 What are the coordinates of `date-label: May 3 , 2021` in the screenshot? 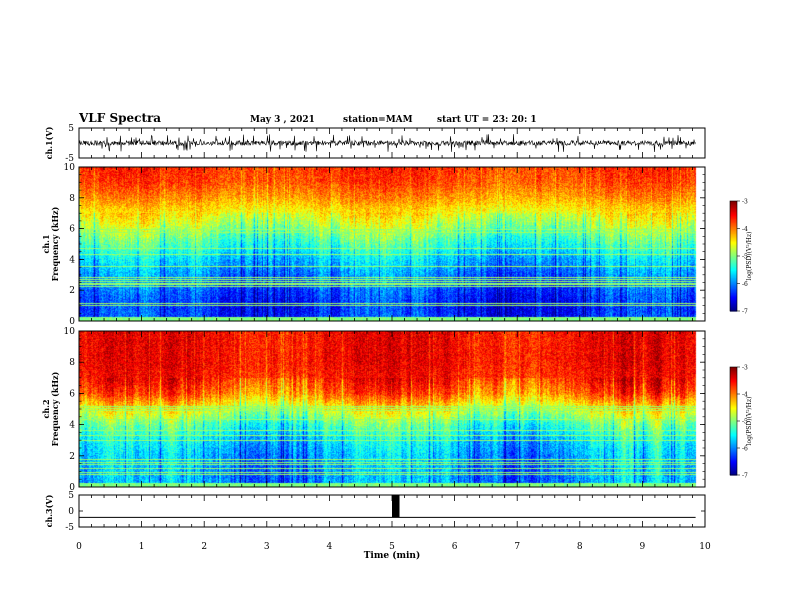 It's located at (282, 120).